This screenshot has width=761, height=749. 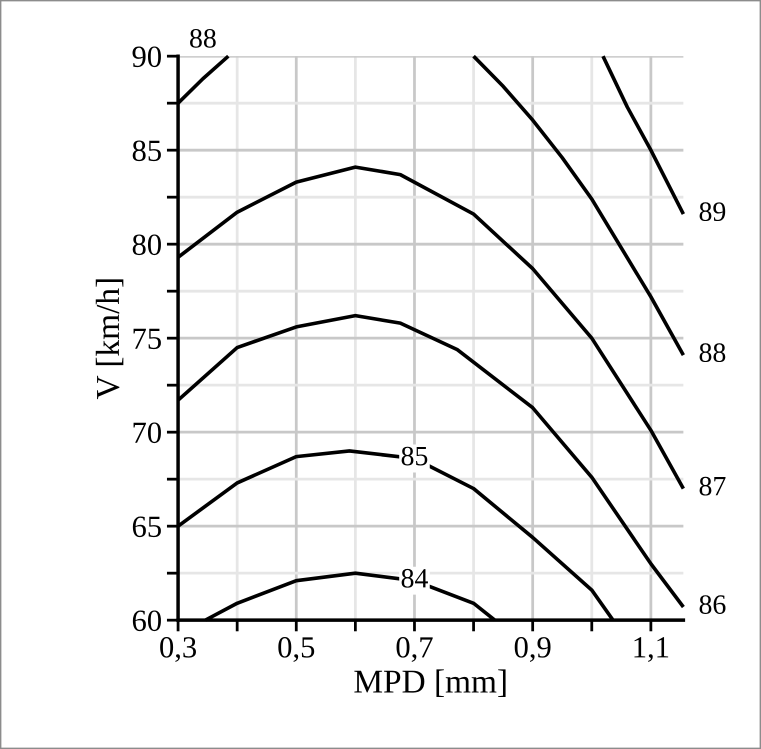 I want to click on y-tick-label: 90, so click(x=146, y=57).